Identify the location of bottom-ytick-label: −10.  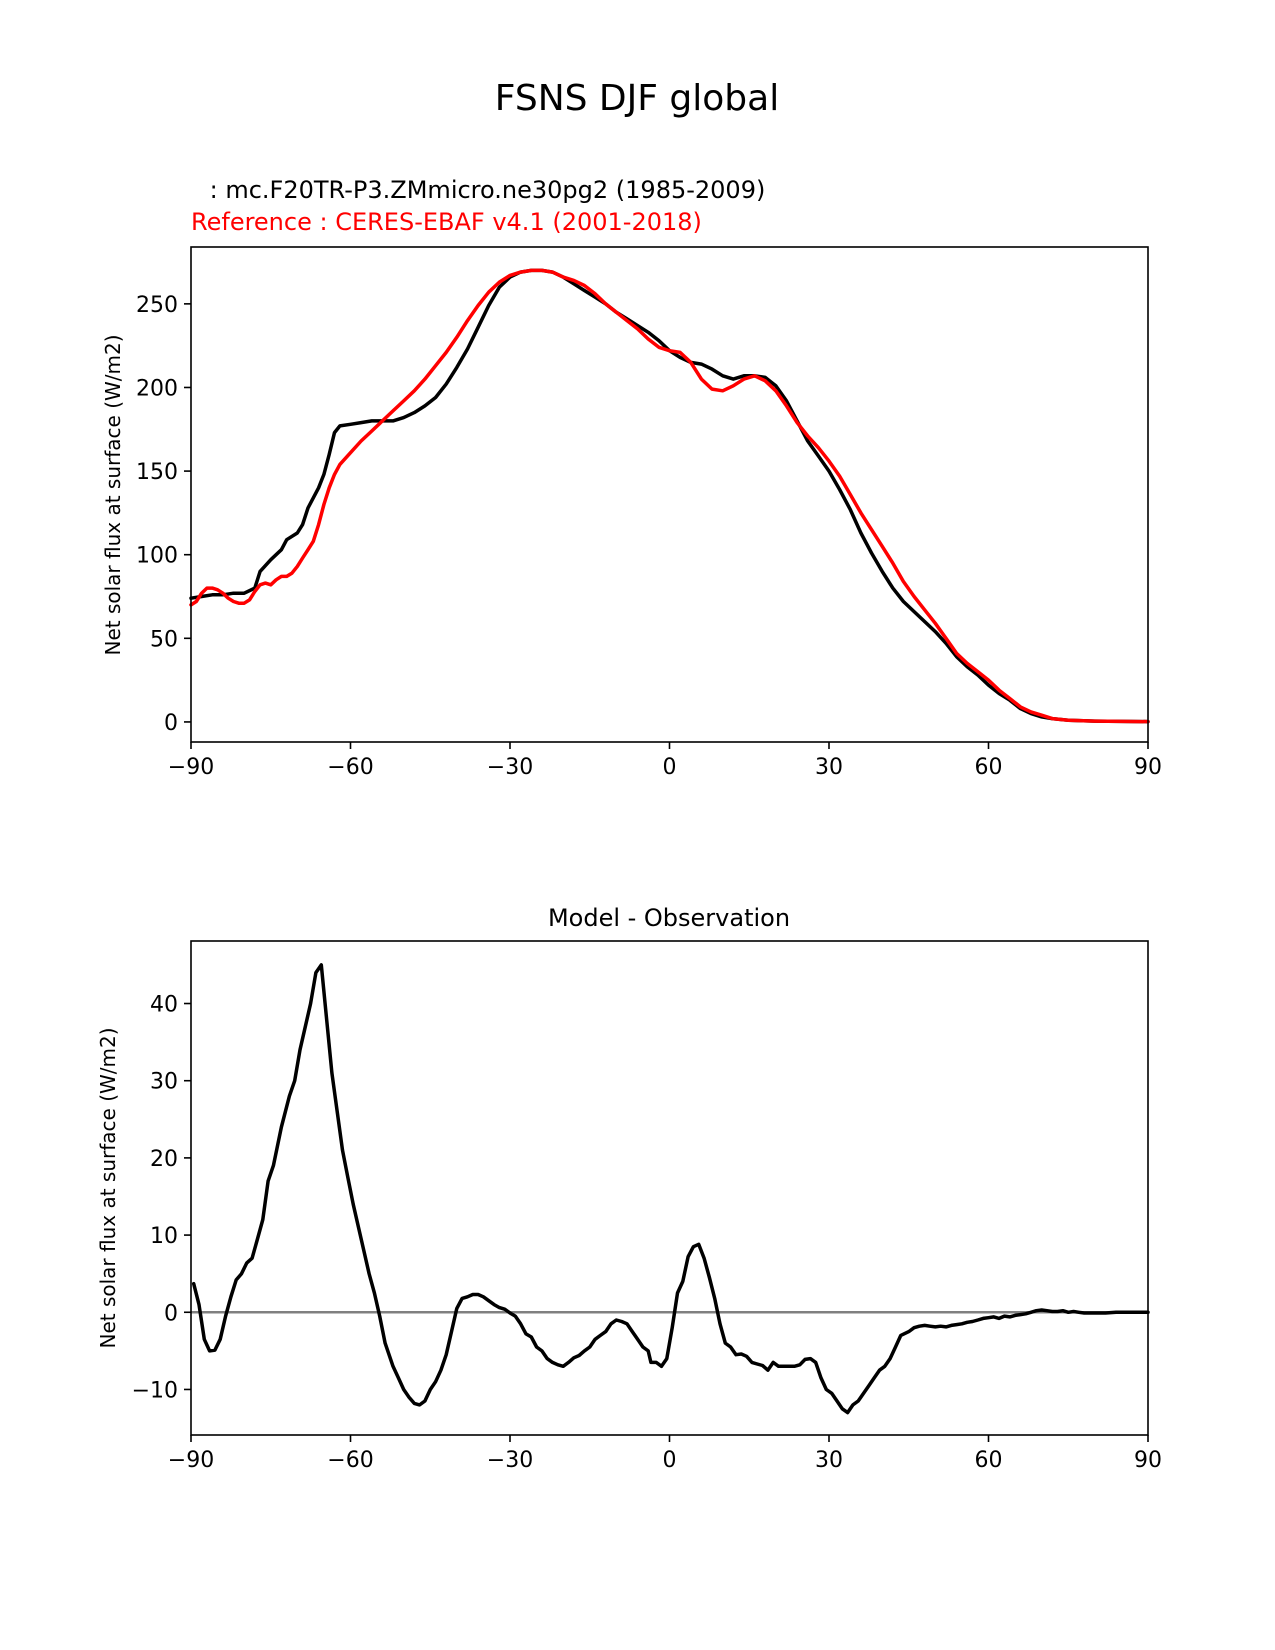
(155, 1390).